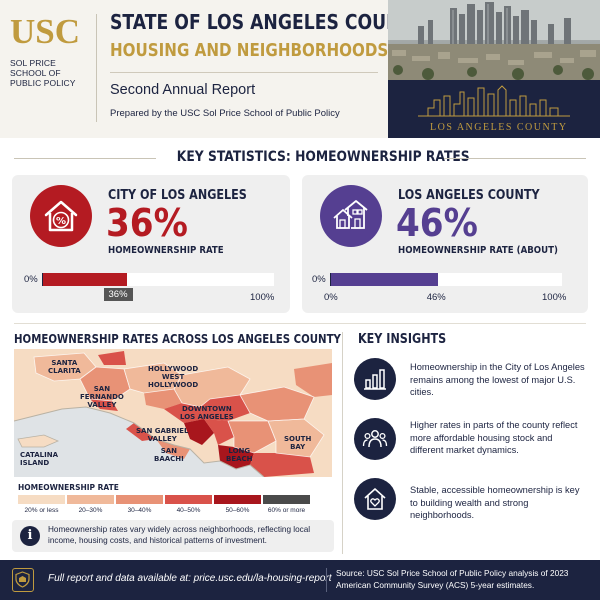 The height and width of the screenshot is (600, 600). Describe the element at coordinates (23, 580) in the screenshot. I see `shield-icon` at that location.